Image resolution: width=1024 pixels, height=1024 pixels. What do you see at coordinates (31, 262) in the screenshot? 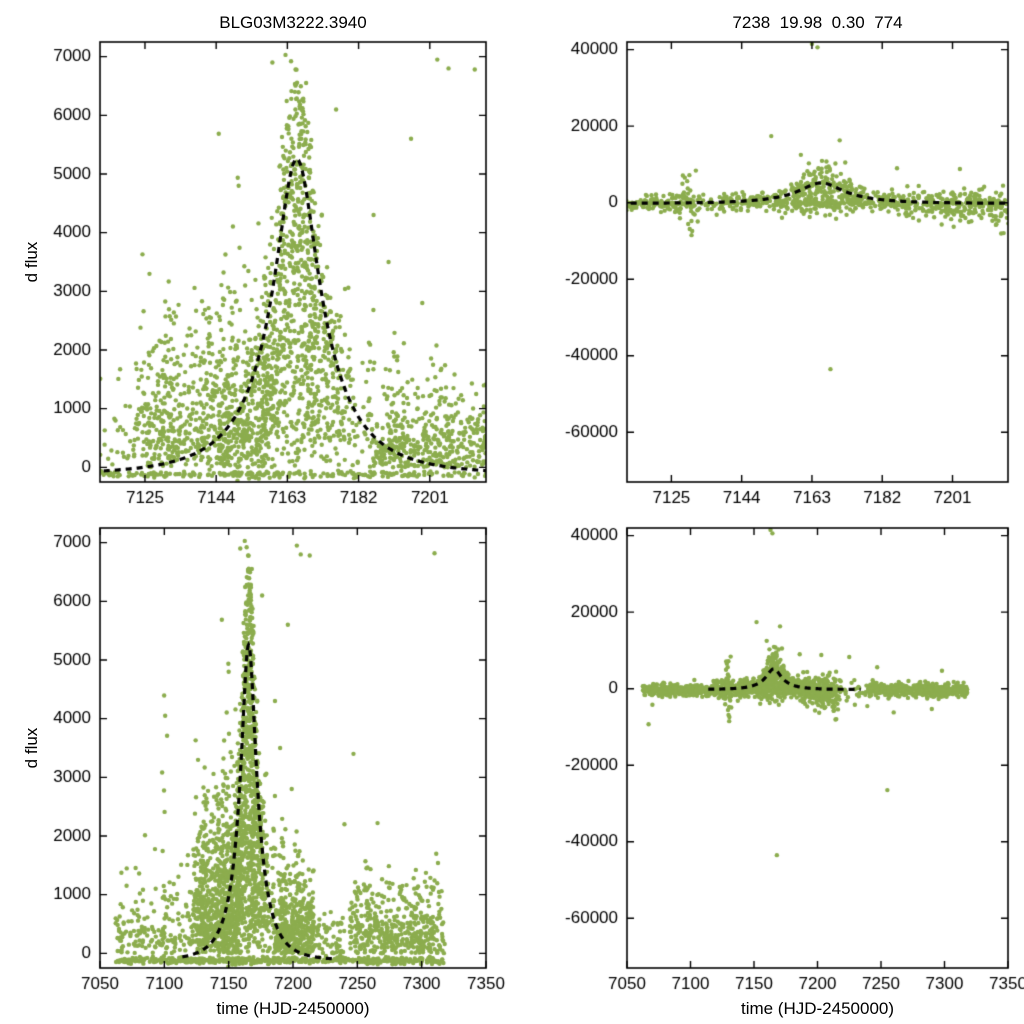
I see `y-axis-label-top: d flux` at bounding box center [31, 262].